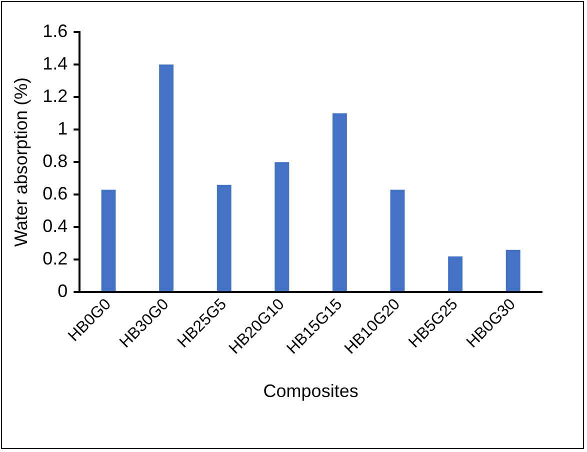 The height and width of the screenshot is (452, 587). What do you see at coordinates (55, 194) in the screenshot?
I see `y-tick-label: 0.6` at bounding box center [55, 194].